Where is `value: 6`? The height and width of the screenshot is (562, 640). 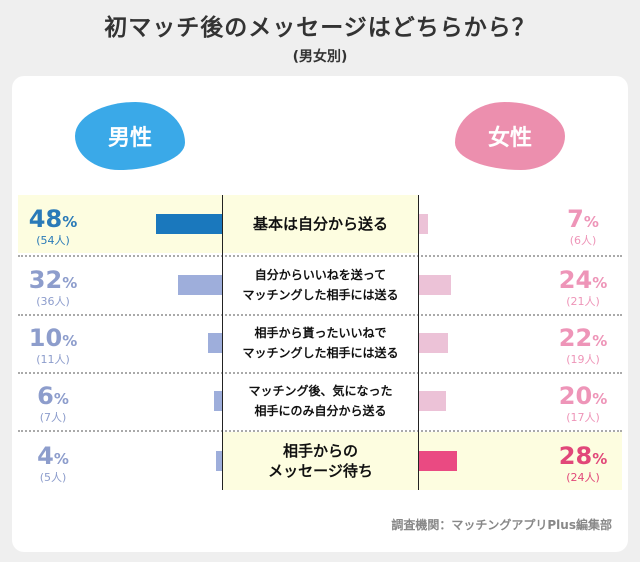
value: 6 is located at coordinates (45, 396).